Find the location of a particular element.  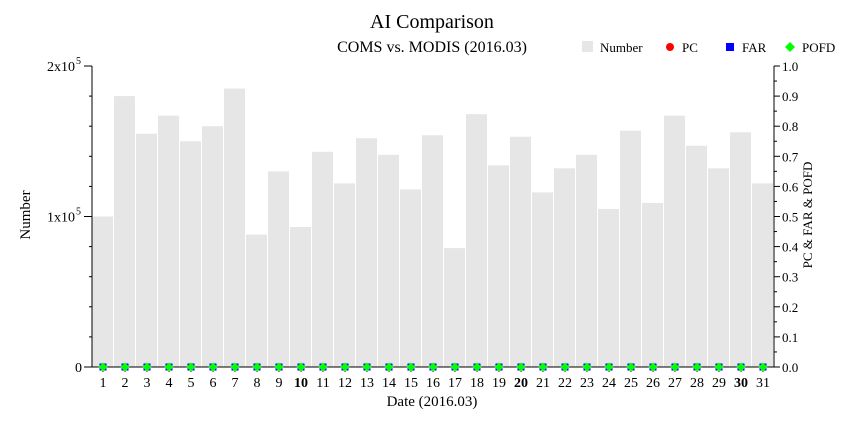

y-left-tick-label: 2x10 is located at coordinates (61, 67).